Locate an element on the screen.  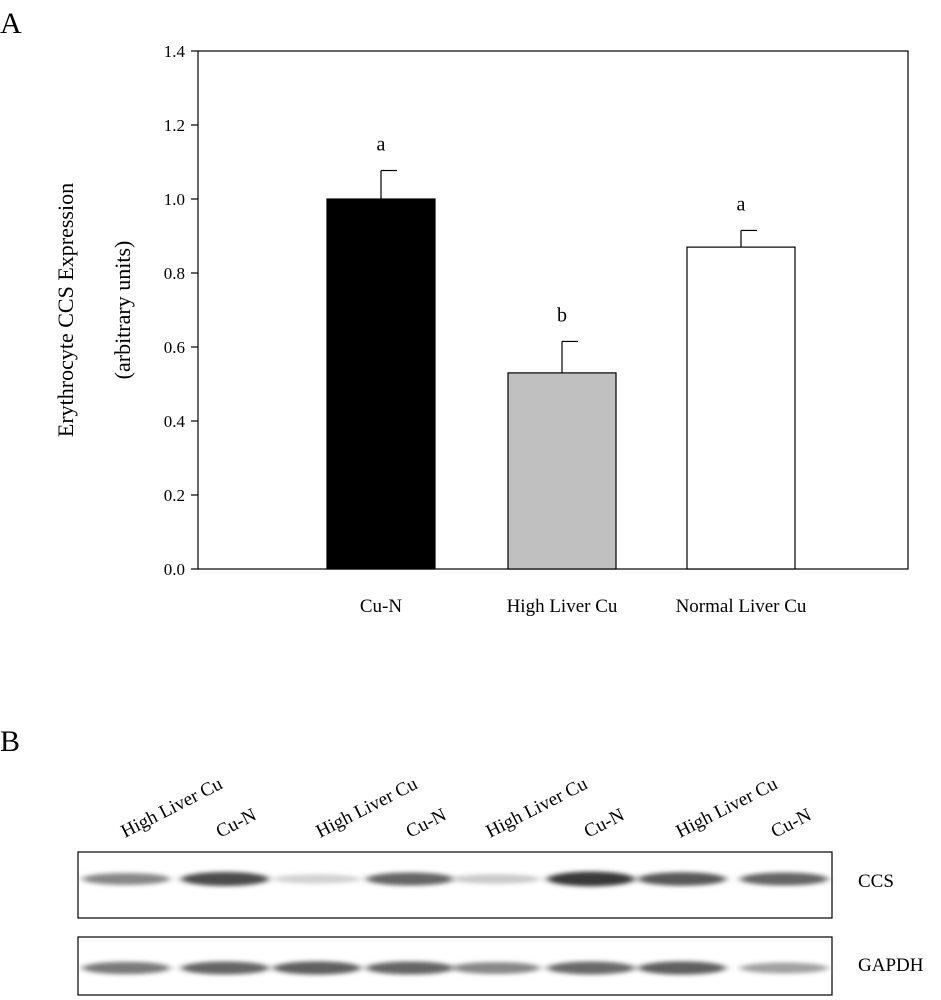
blot-label: CCS is located at coordinates (876, 881).